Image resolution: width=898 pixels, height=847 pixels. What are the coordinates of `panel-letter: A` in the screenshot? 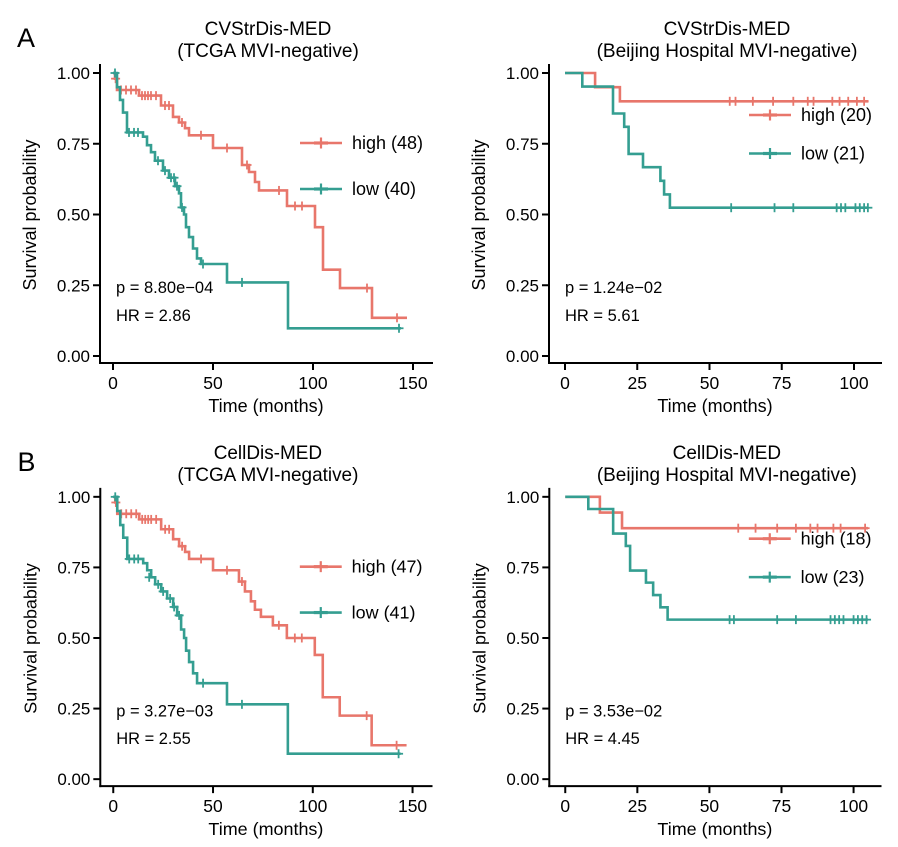 It's located at (26, 38).